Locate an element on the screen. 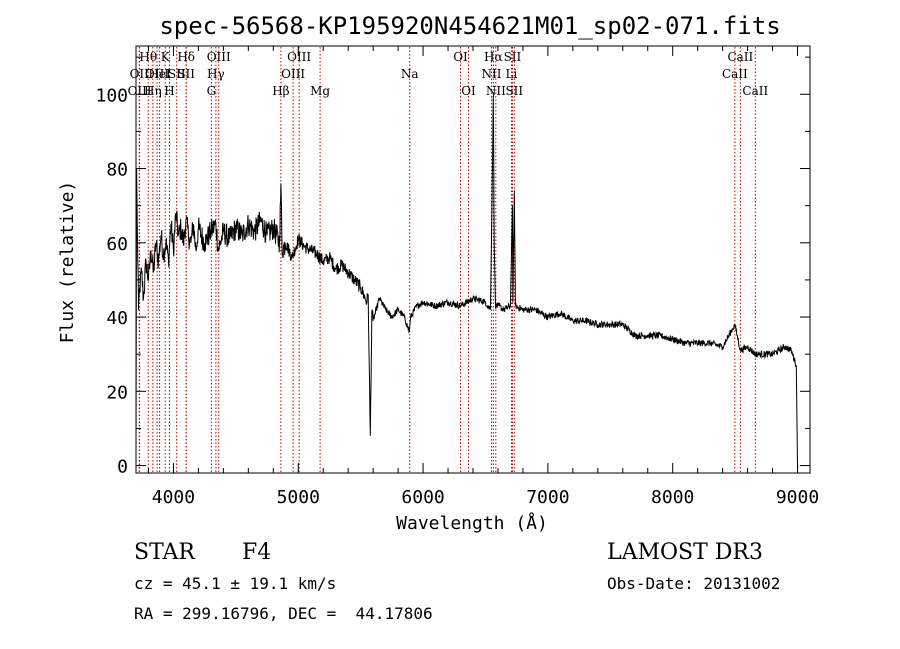  line-label-19: OI is located at coordinates (460, 57).